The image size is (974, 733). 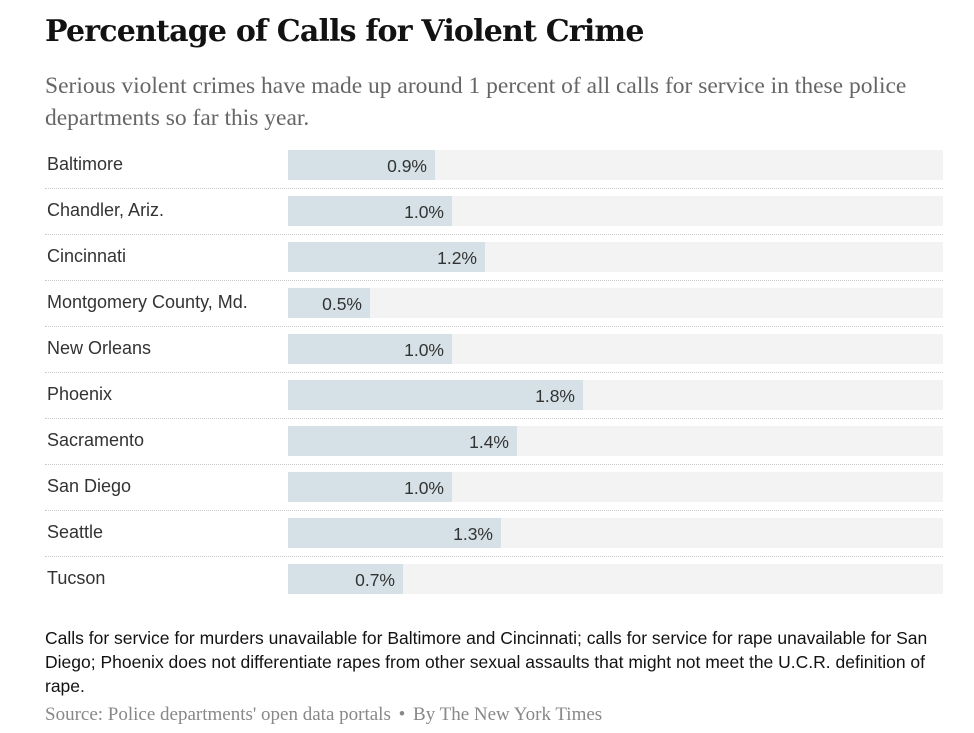 What do you see at coordinates (89, 486) in the screenshot?
I see `category-label: San Diego` at bounding box center [89, 486].